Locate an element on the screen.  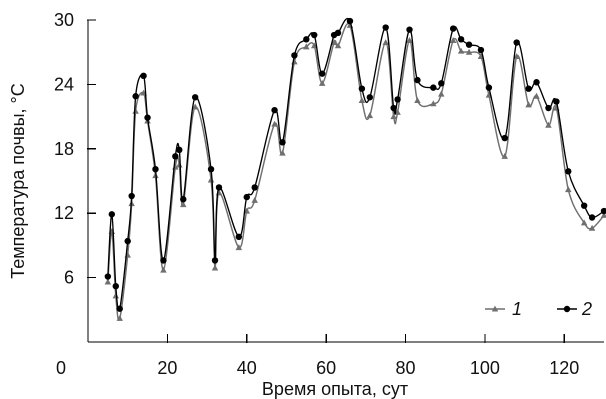
x-tick-label-20: 20 is located at coordinates (167, 368).